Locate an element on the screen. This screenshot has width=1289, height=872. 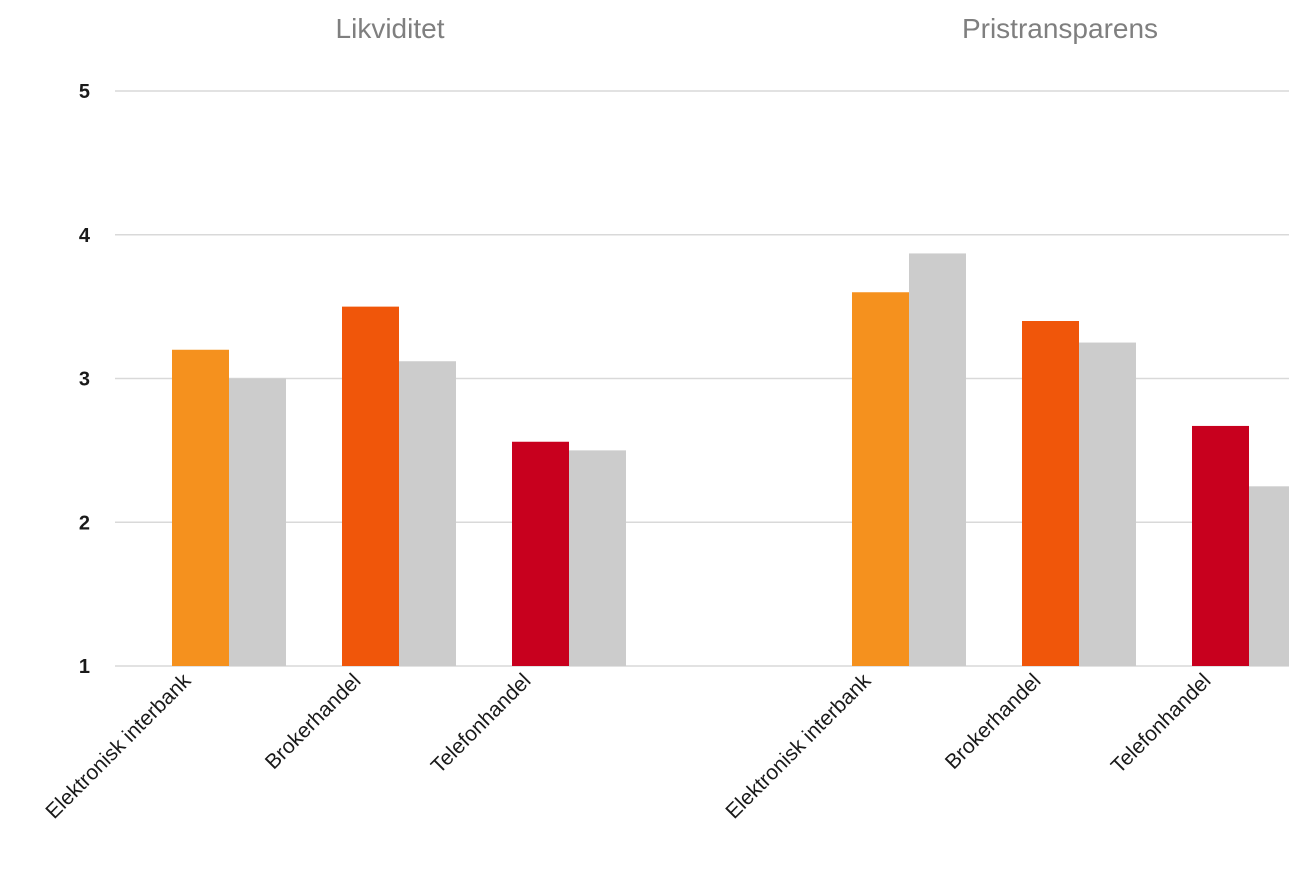
y-axis-ticks: 1 2 3 4 5 is located at coordinates (85, 379).